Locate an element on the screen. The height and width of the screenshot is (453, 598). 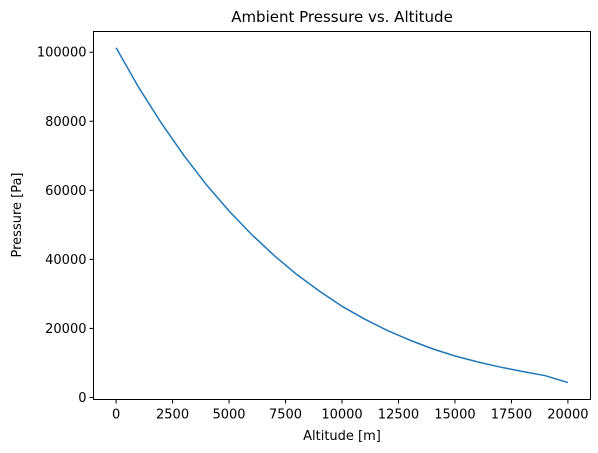
y-tick-label: 20000 is located at coordinates (65, 329).